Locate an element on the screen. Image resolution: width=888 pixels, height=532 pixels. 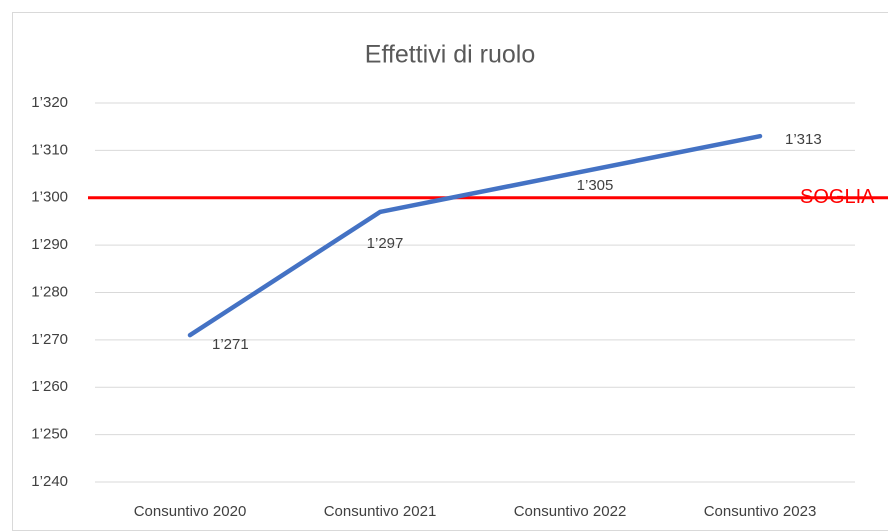
data-label: 1’305 is located at coordinates (595, 185).